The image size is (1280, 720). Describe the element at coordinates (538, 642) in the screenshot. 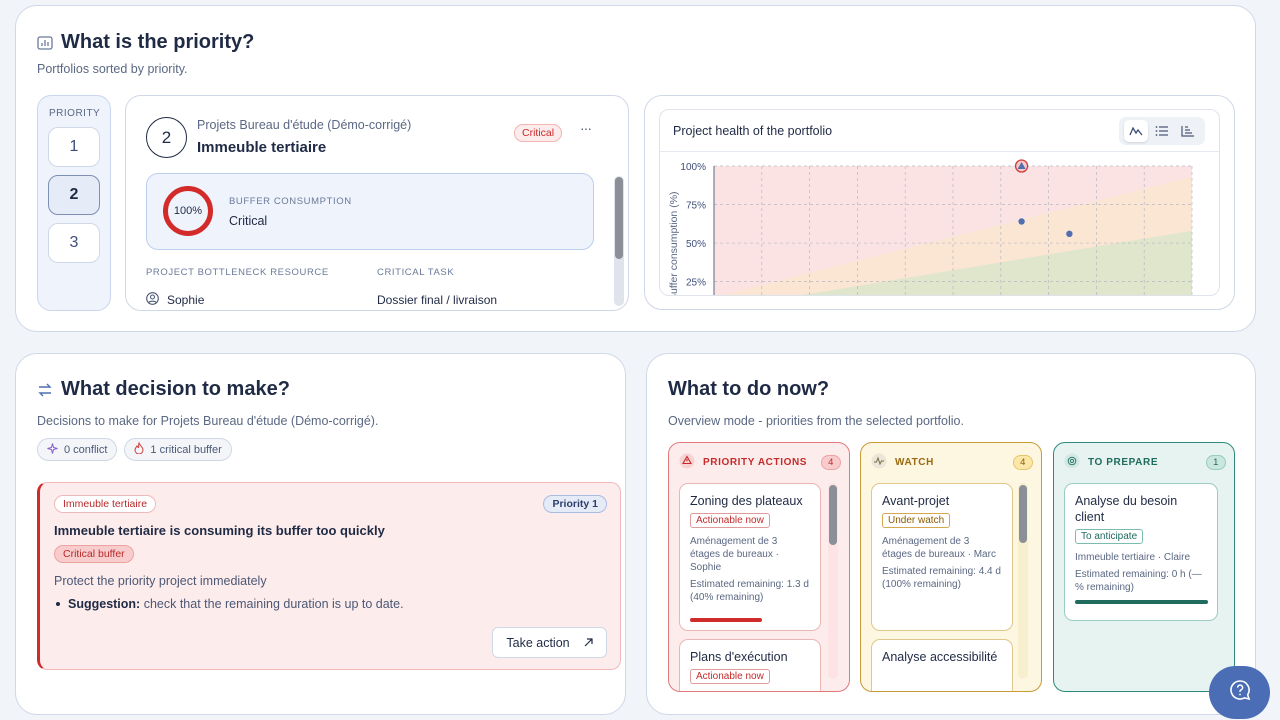

I see `take-action-label: Take action` at that location.